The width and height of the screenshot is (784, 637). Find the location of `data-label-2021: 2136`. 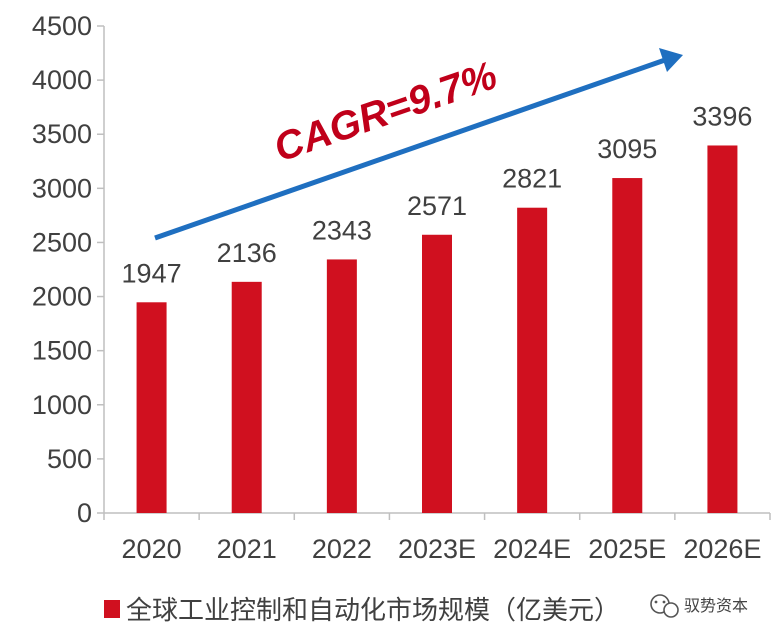

data-label-2021: 2136 is located at coordinates (247, 253).